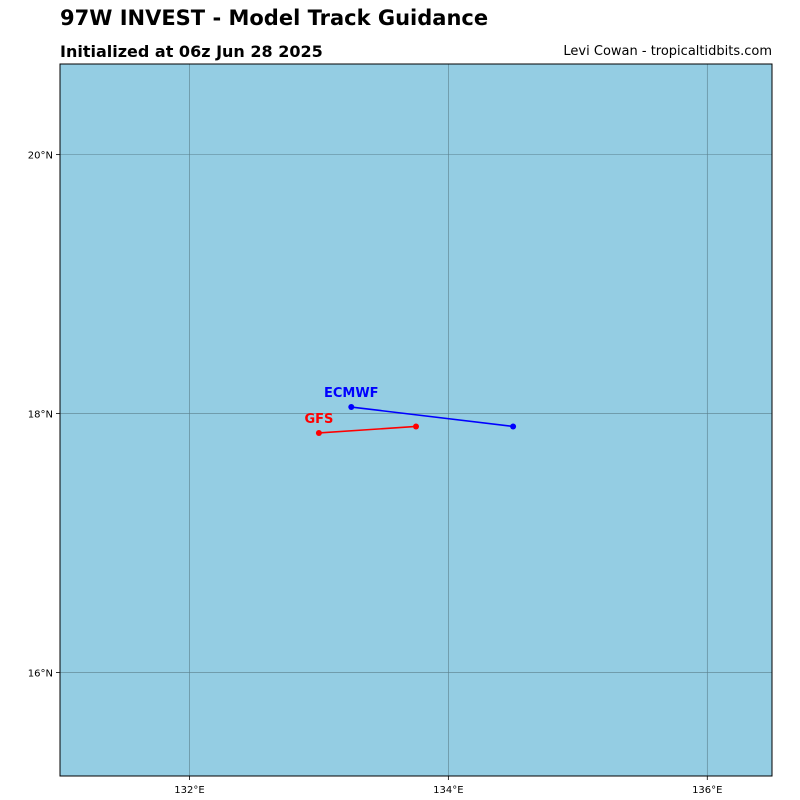 The image size is (800, 800). I want to click on latitude-tick-label: 18°N, so click(40, 415).